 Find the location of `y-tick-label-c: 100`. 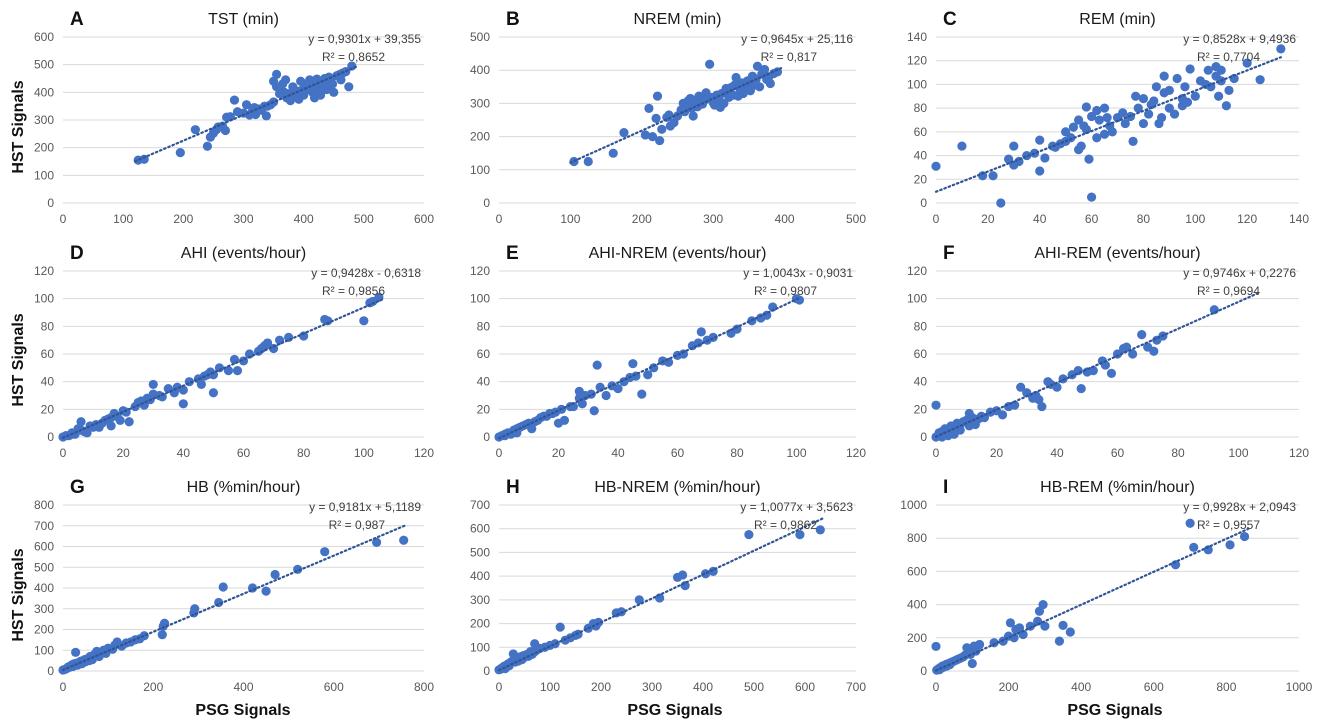

y-tick-label-c: 100 is located at coordinates (917, 84).